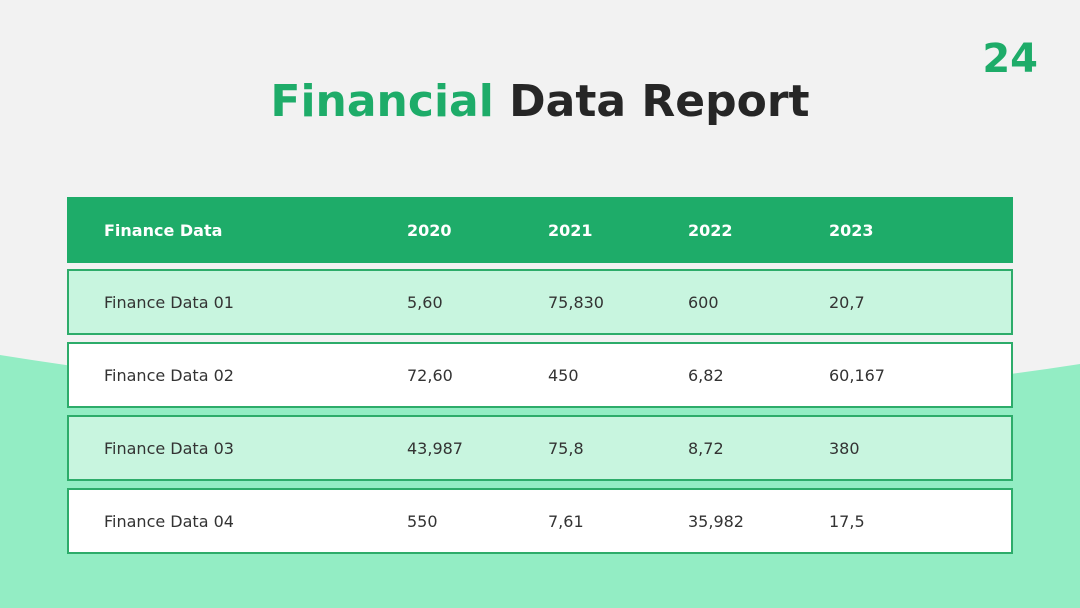 The height and width of the screenshot is (608, 1080). I want to click on table-header: Finance Data 2020 2021 2022 2023, so click(540, 230).